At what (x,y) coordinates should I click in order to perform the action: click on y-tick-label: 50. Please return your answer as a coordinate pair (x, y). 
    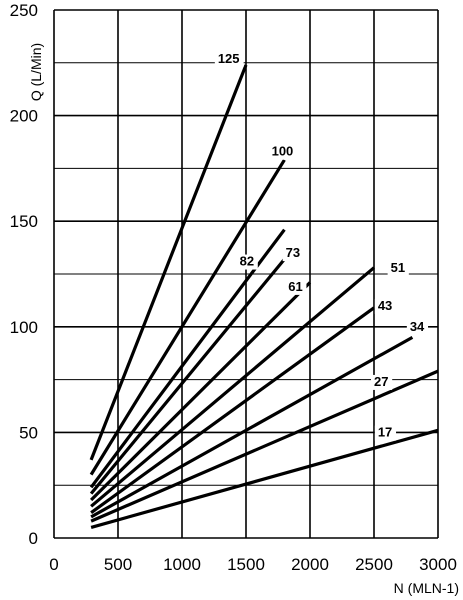
    Looking at the image, I should click on (28, 432).